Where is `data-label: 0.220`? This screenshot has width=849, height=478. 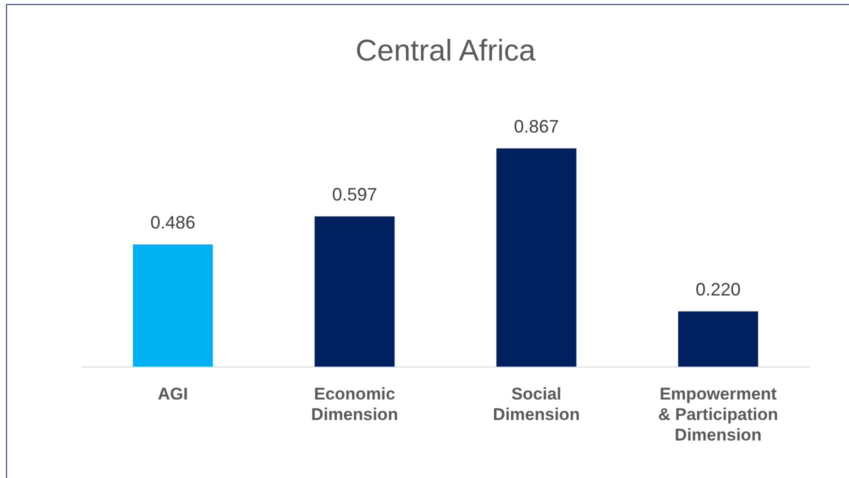 data-label: 0.220 is located at coordinates (718, 289).